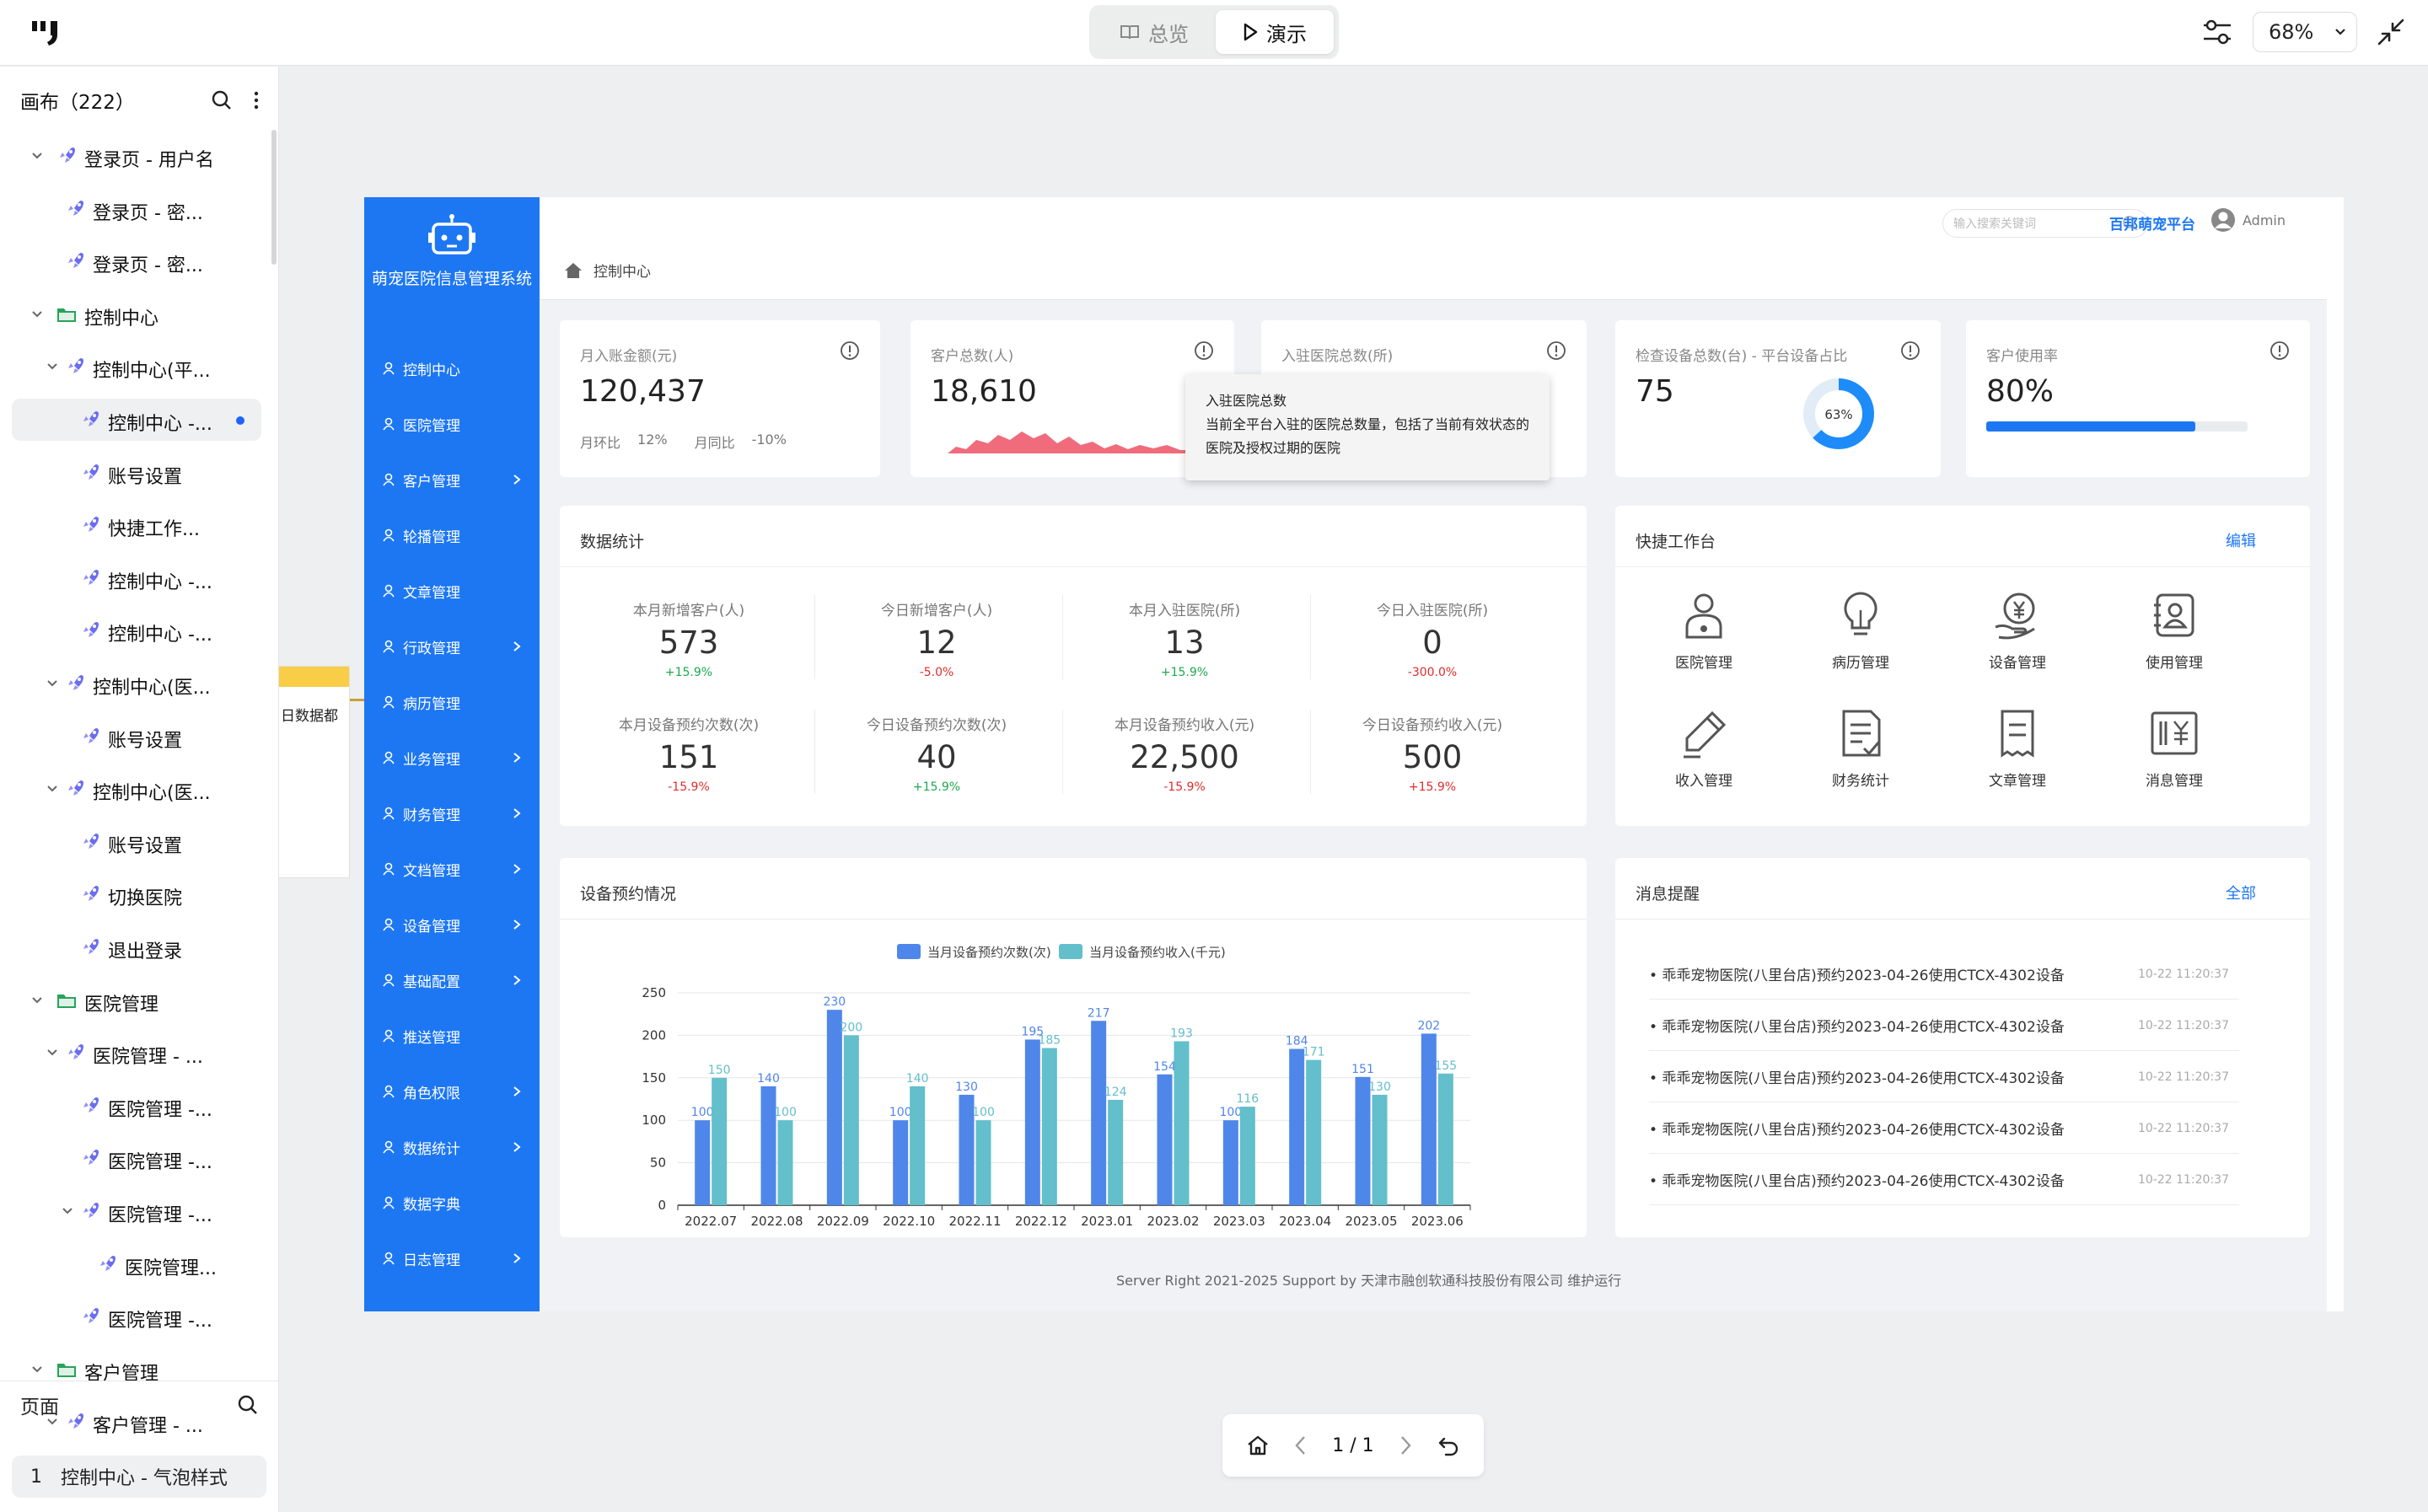  Describe the element at coordinates (1362, 1069) in the screenshot. I see `bar-value-label: 151` at that location.